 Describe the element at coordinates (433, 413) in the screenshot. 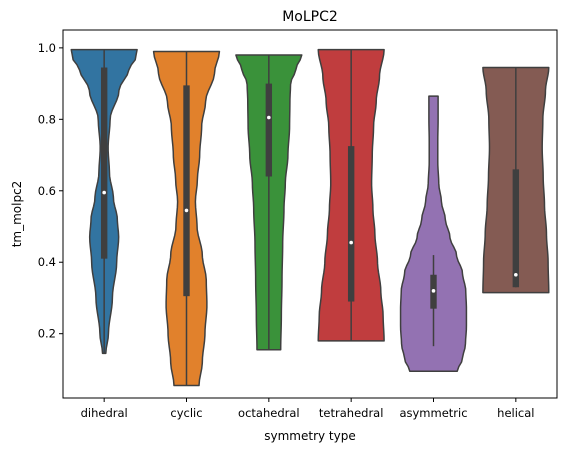

I see `x-tick-label: asymmetric` at that location.